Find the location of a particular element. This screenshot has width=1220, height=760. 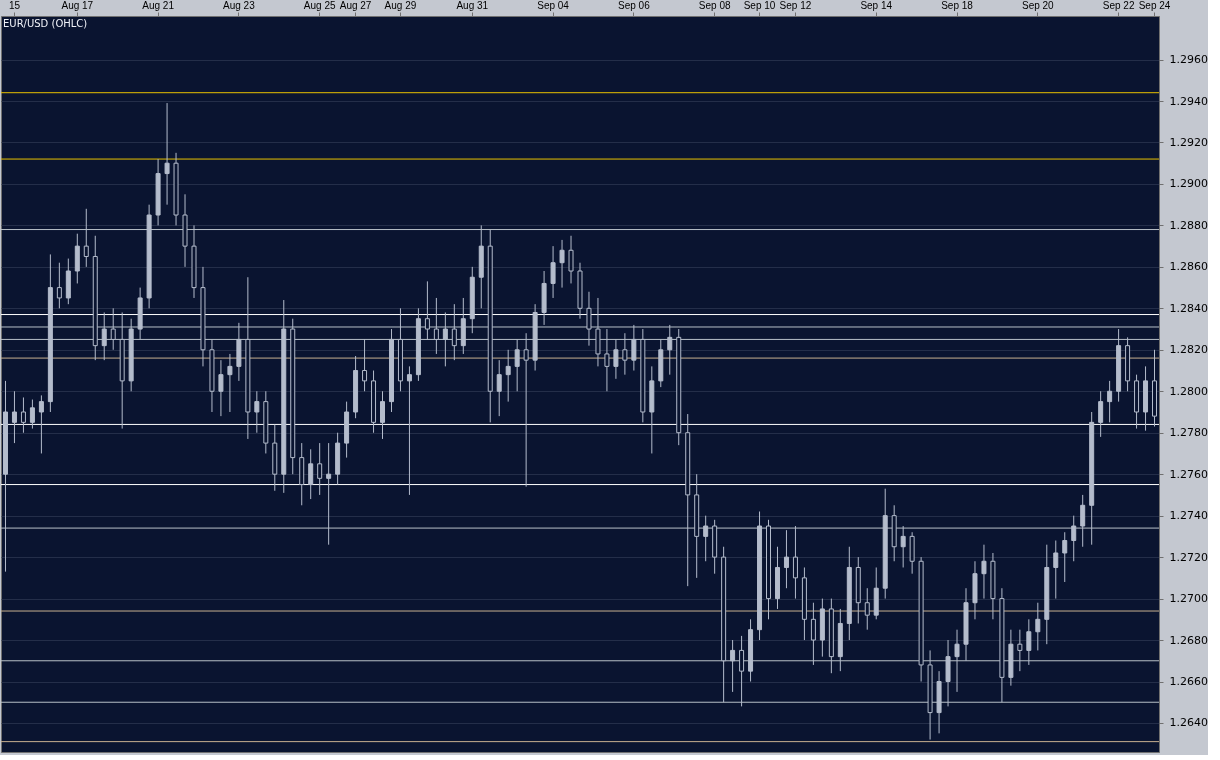

y-tick-label: 1.2880 is located at coordinates (1188, 225).